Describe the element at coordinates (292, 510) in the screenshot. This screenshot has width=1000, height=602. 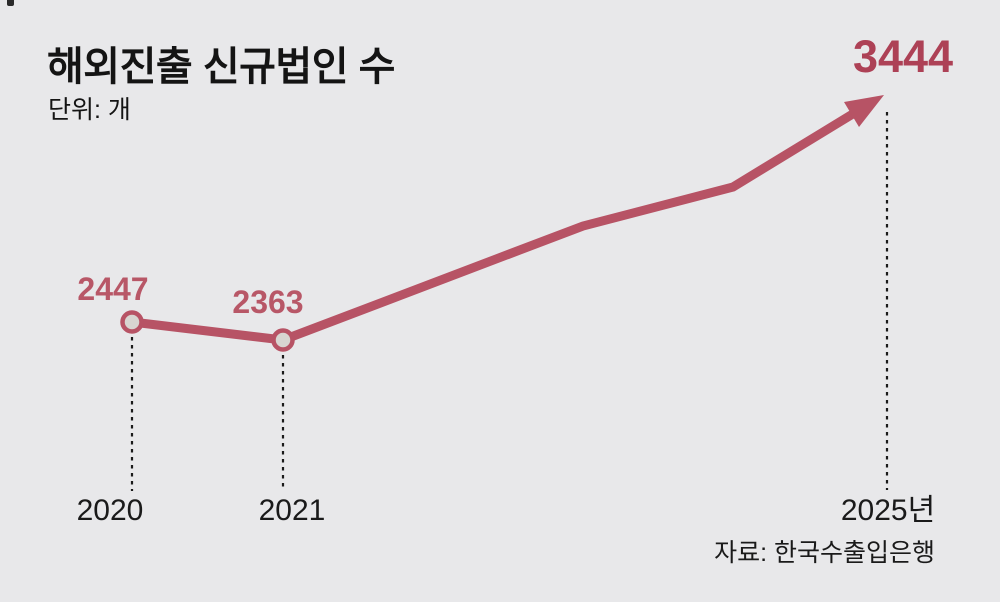
I see `x-axis-label-2021: 2021` at that location.